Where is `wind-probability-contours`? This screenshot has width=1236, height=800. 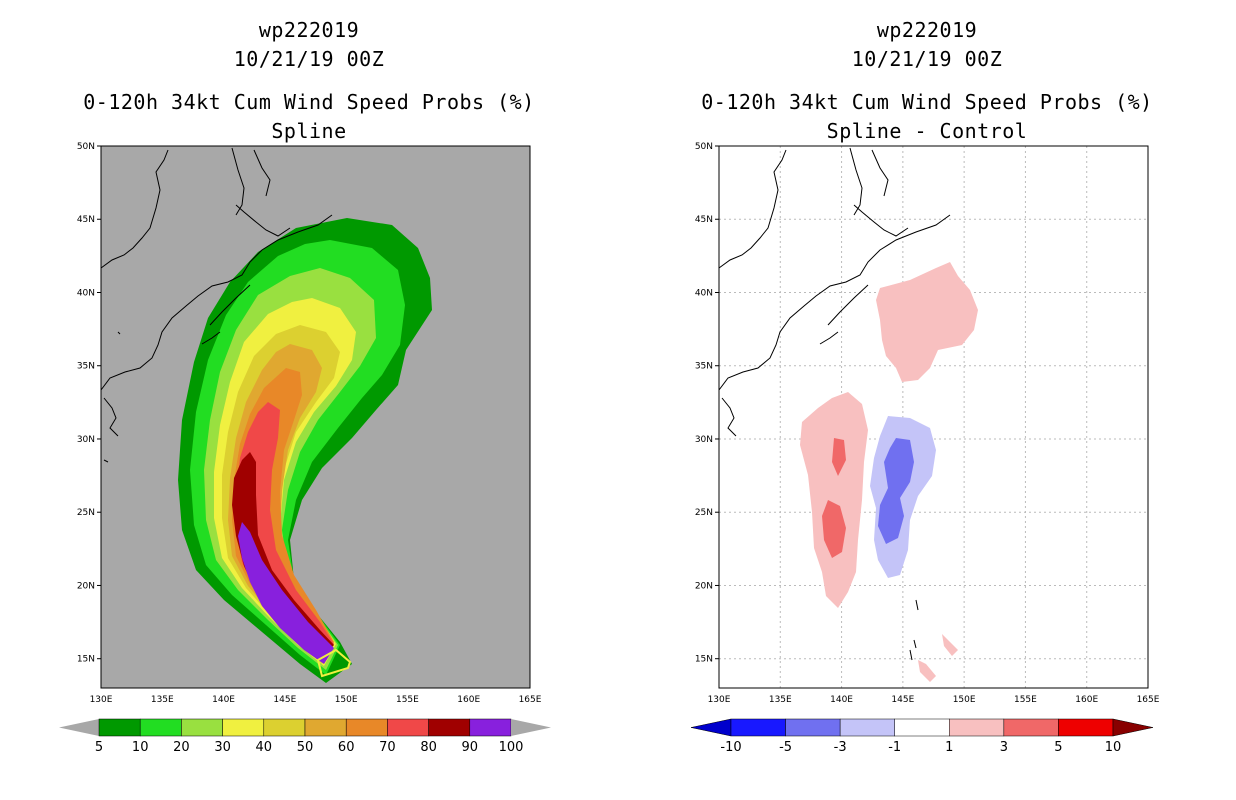
wind-probability-contours is located at coordinates (305, 450).